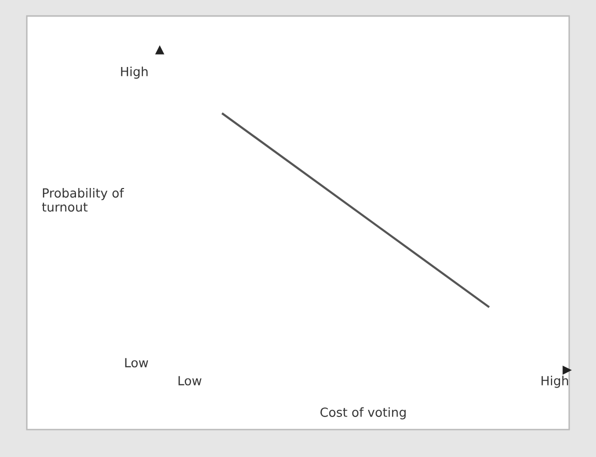  What do you see at coordinates (83, 200) in the screenshot?
I see `y-axis-title: Probability of turnout` at bounding box center [83, 200].